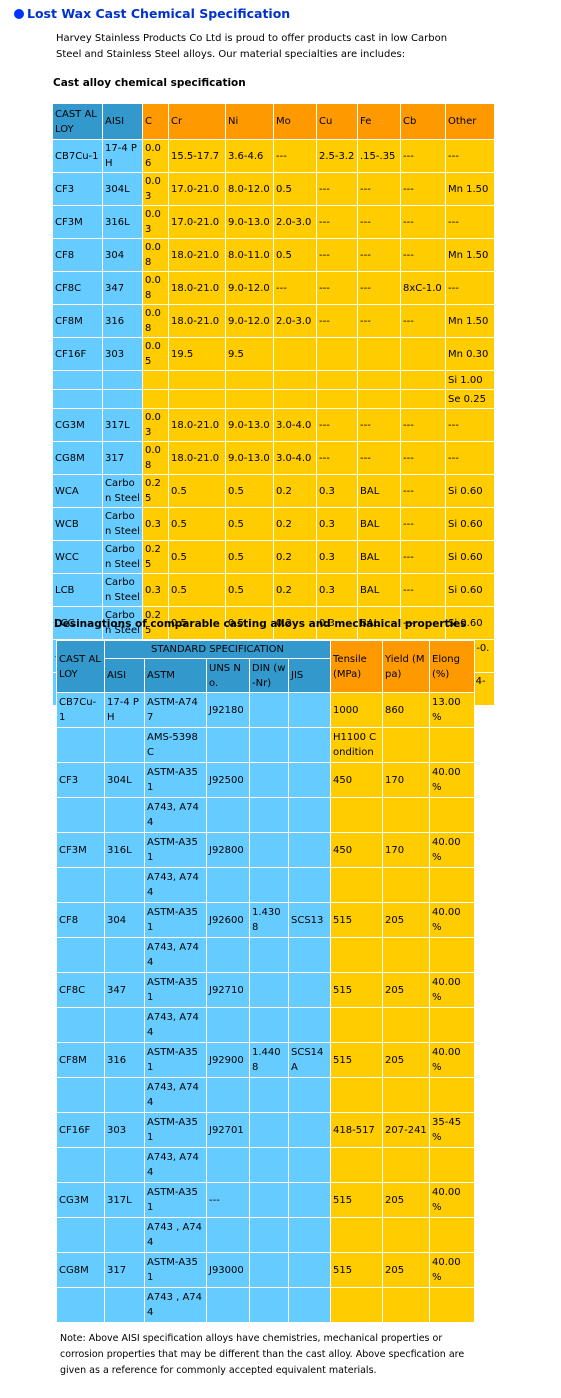 The image size is (561, 1398). I want to click on cell: 17-4 PH, so click(122, 156).